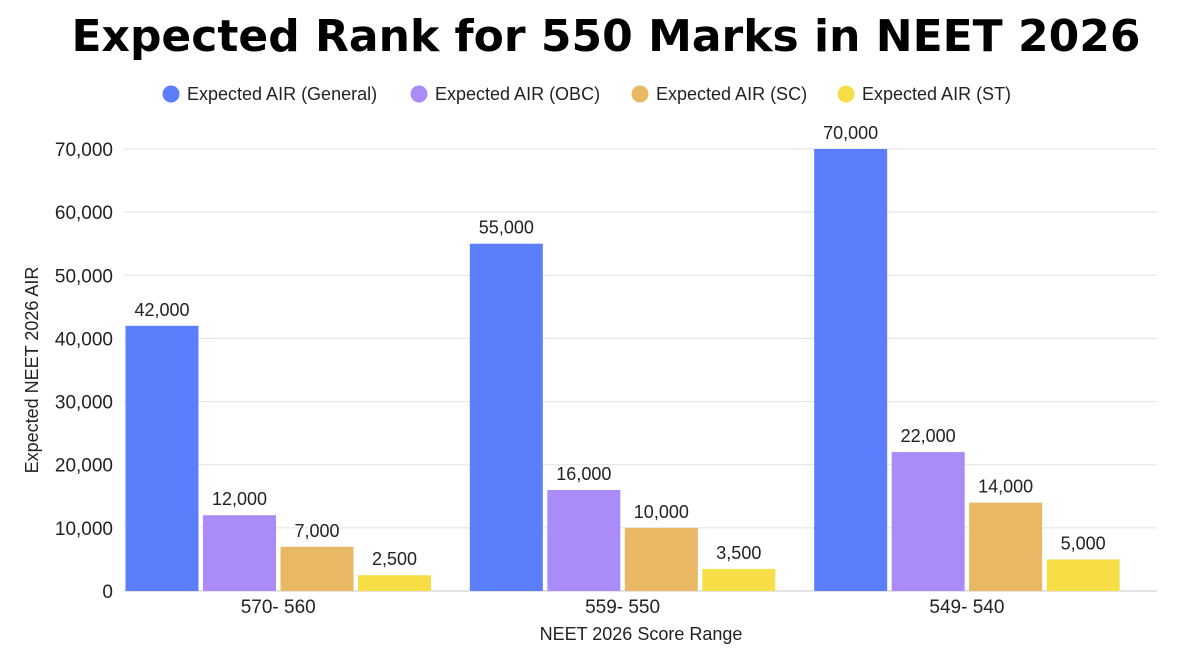 Image resolution: width=1195 pixels, height=653 pixels. What do you see at coordinates (1005, 487) in the screenshot?
I see `bar-data-label: 14,000` at bounding box center [1005, 487].